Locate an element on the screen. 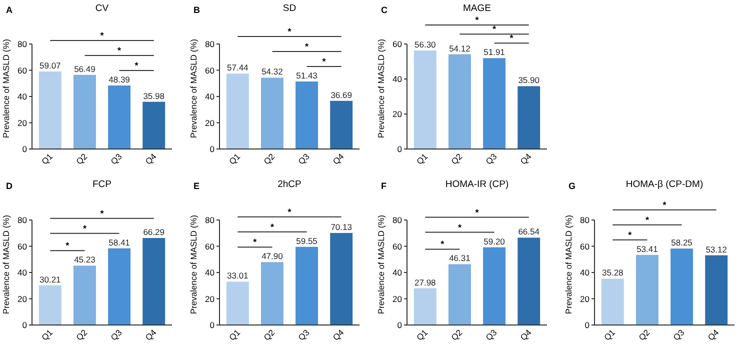 The width and height of the screenshot is (750, 352). data-label: 70.13 is located at coordinates (341, 227).